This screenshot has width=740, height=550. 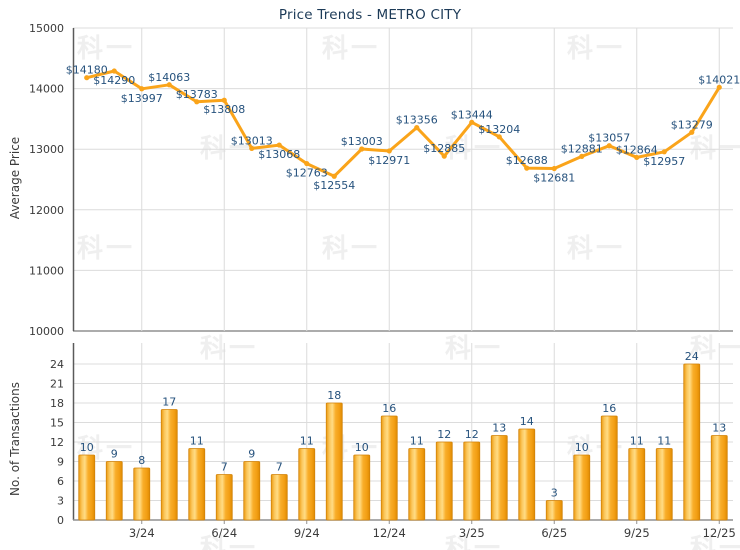 What do you see at coordinates (46, 149) in the screenshot?
I see `y-tick-label-top: 13000` at bounding box center [46, 149].